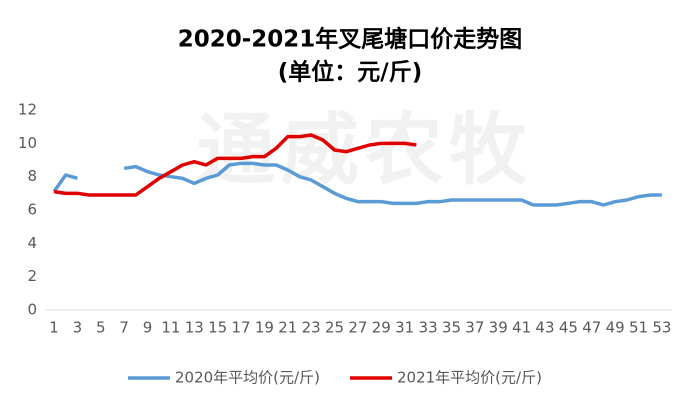  Describe the element at coordinates (591, 328) in the screenshot. I see `x-tick-label: 47` at that location.